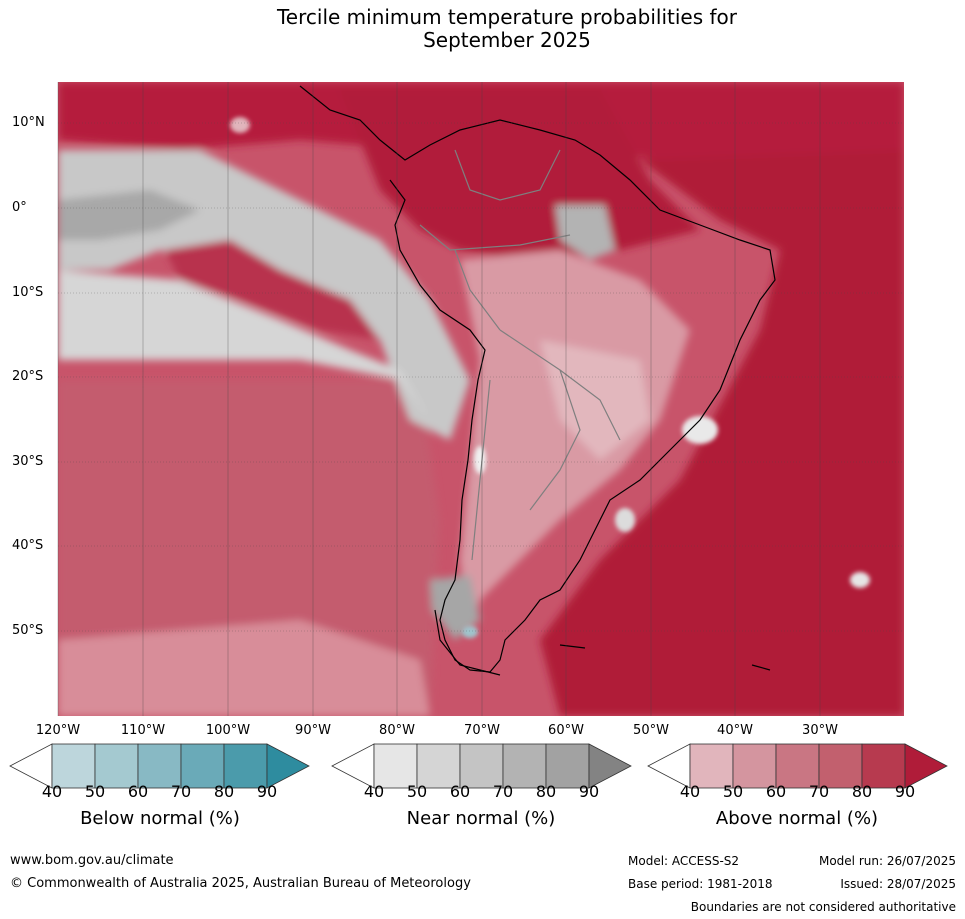 The height and width of the screenshot is (919, 965). Describe the element at coordinates (28, 545) in the screenshot. I see `lat-label: 40°S` at that location.